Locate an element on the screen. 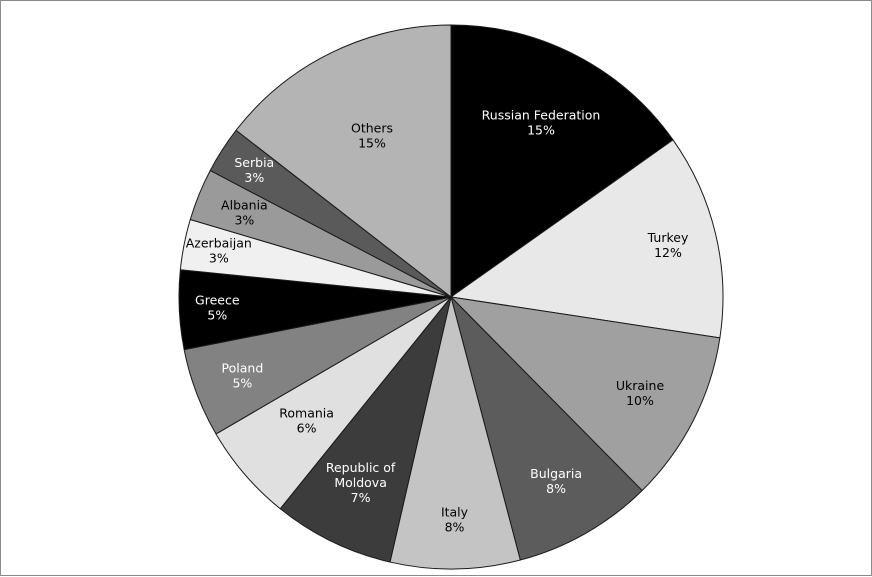 This screenshot has height=577, width=872. slice-name-label: Poland is located at coordinates (243, 367).